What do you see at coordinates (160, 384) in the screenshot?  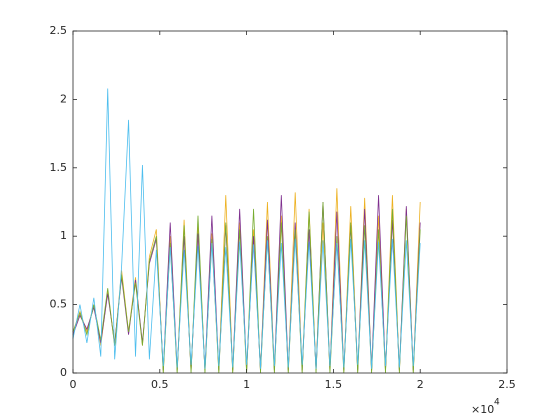 I see `x-tick-label: 0.5` at bounding box center [160, 384].